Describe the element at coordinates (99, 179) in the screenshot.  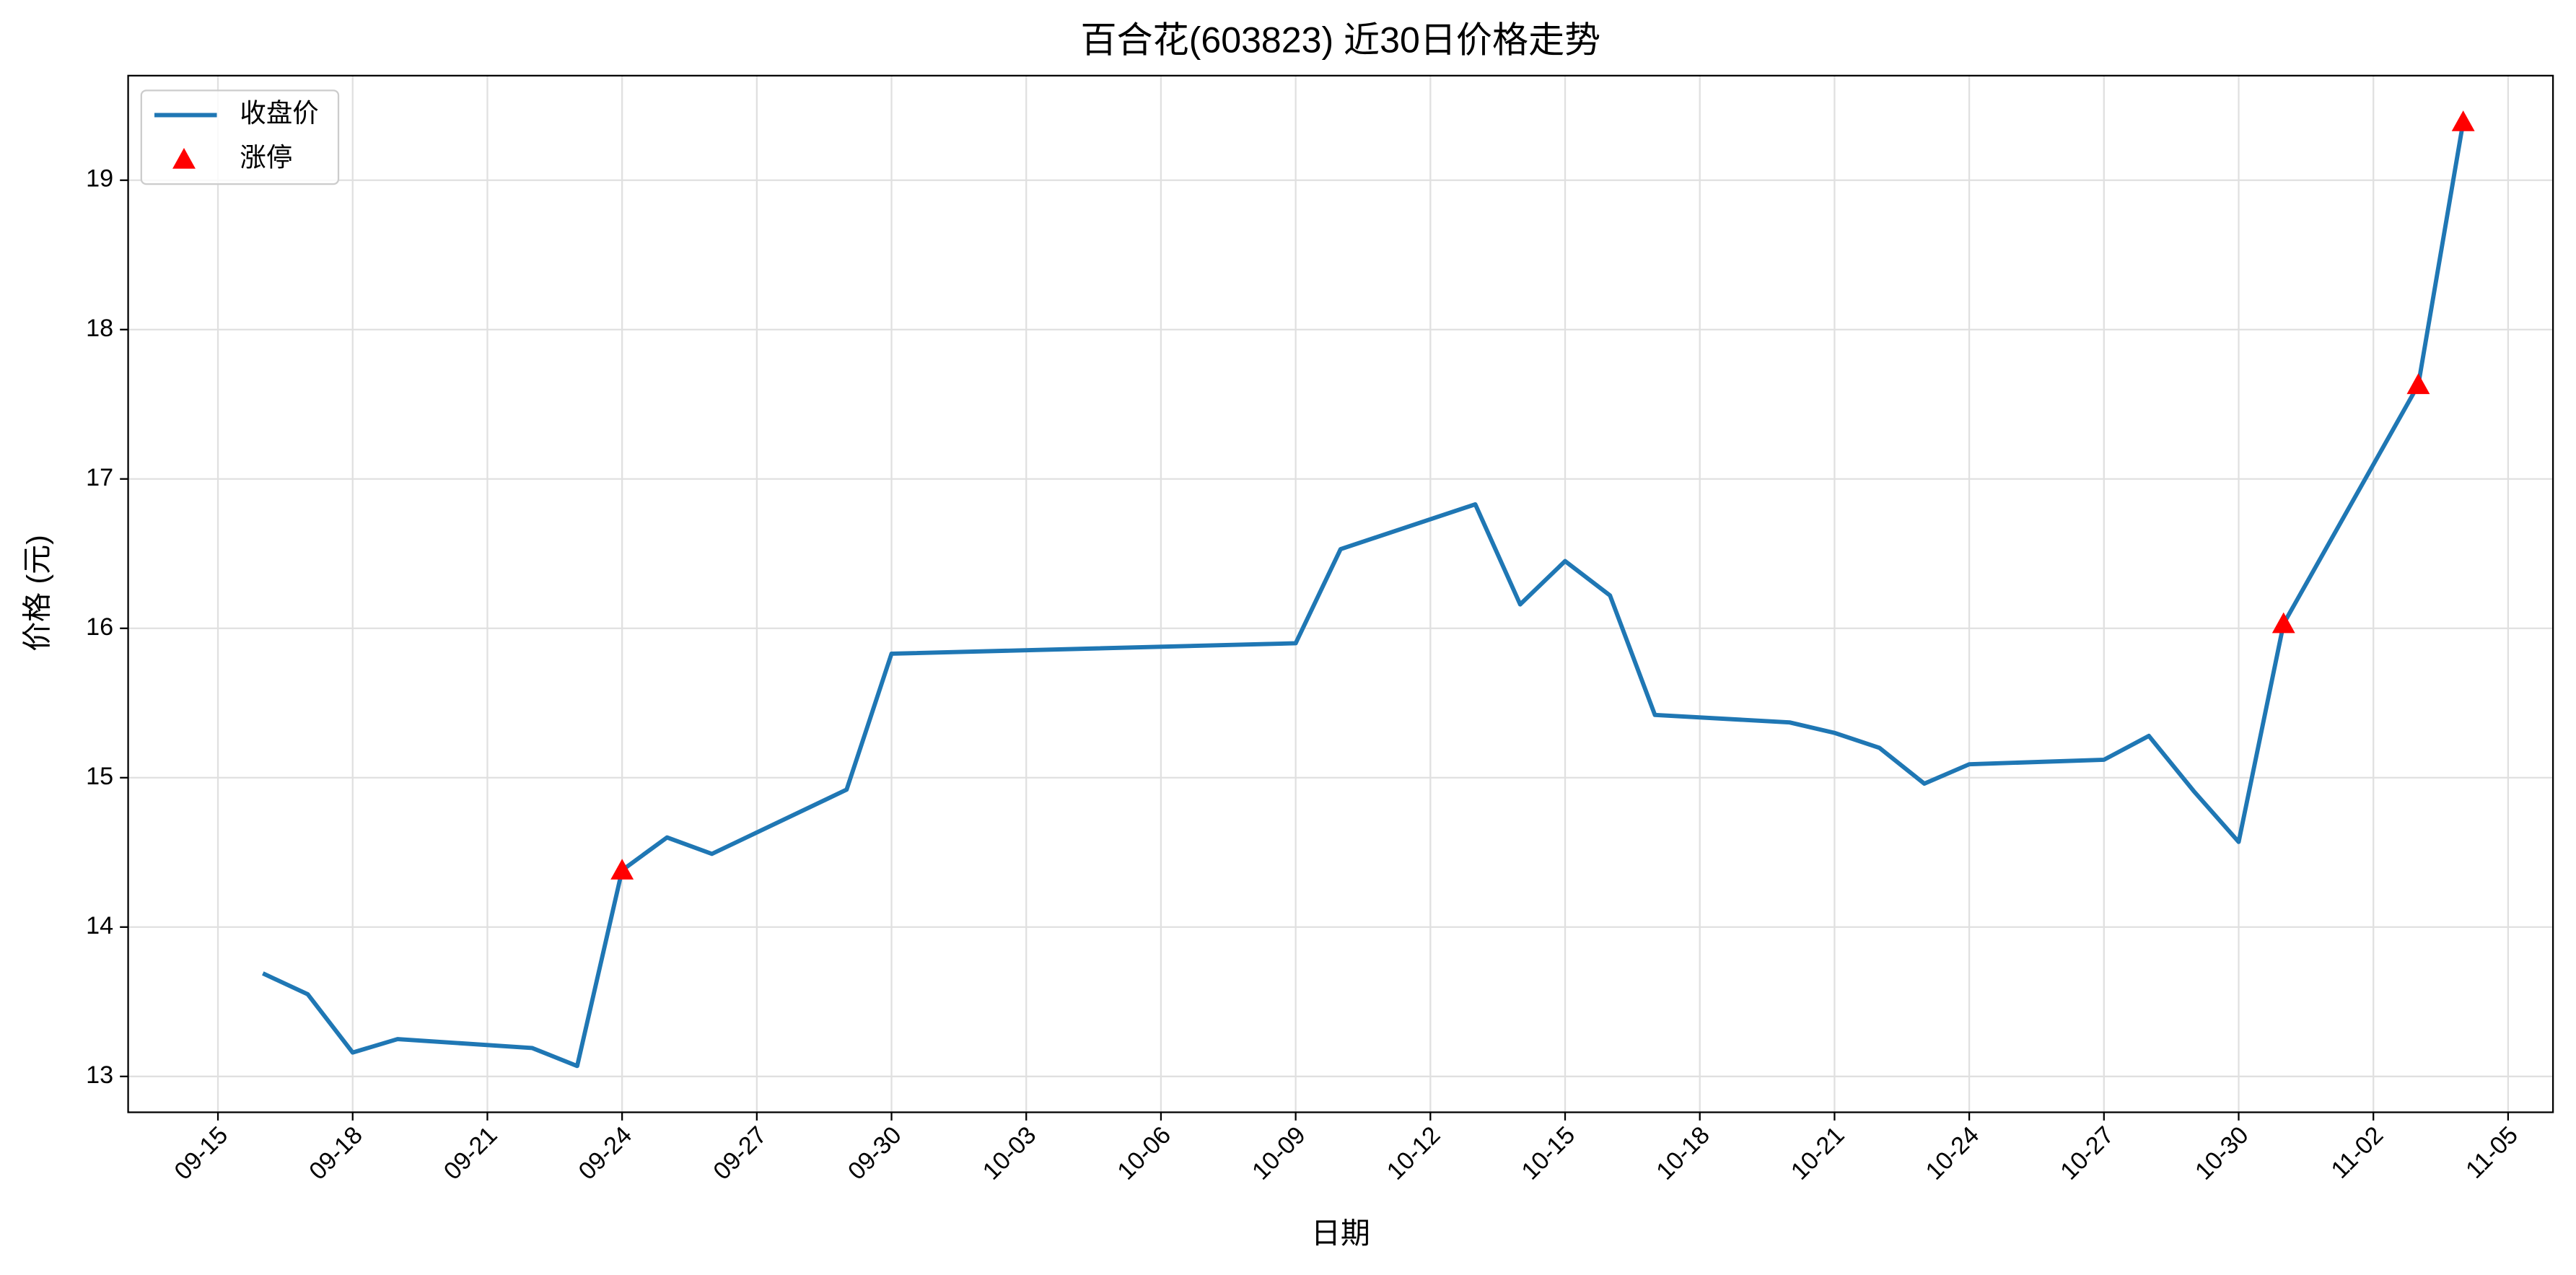
I see `y-tick-label: 19` at that location.